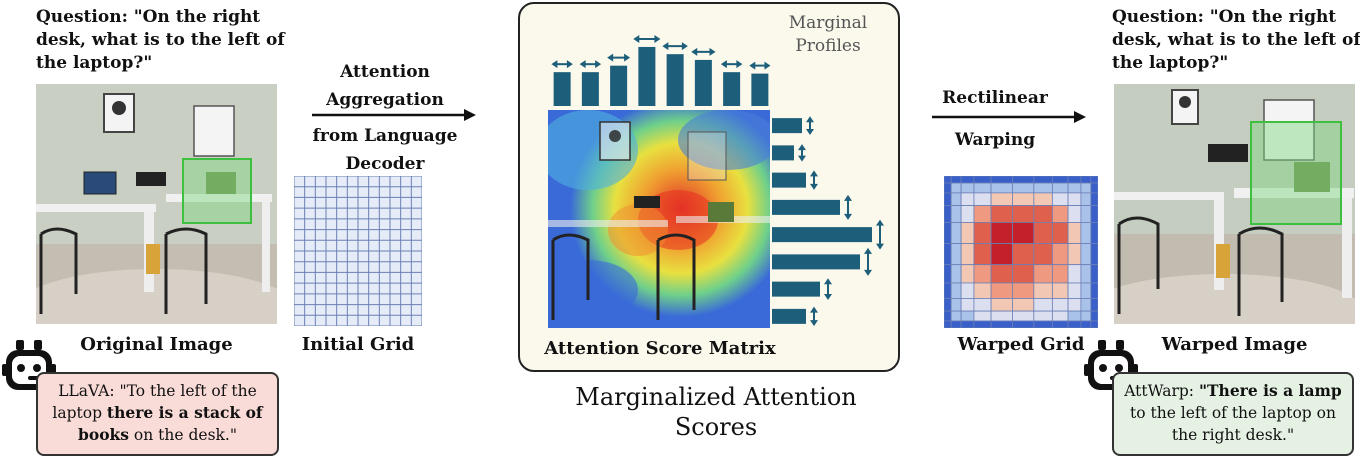  I want to click on arrow-1-line-2: Aggregation, so click(385, 100).